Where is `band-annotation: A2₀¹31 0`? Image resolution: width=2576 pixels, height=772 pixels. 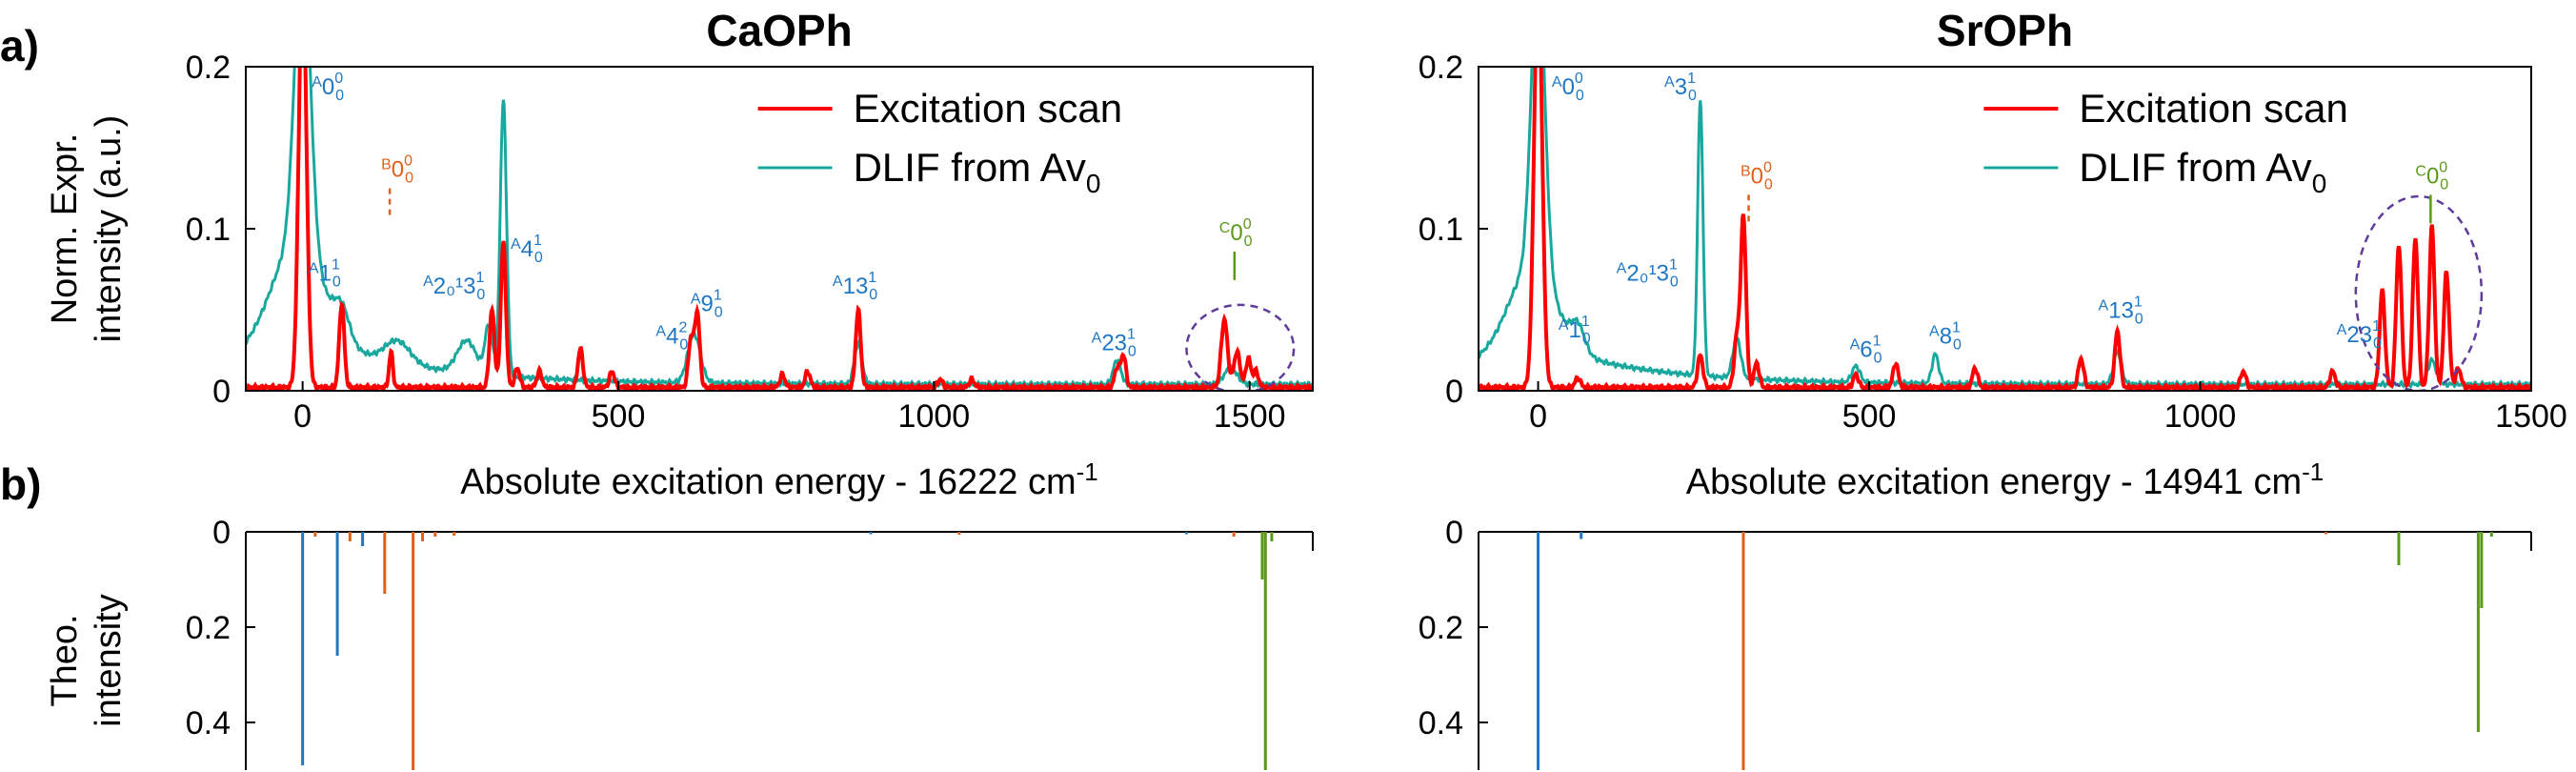
band-annotation: A2₀¹31 0 is located at coordinates (454, 286).